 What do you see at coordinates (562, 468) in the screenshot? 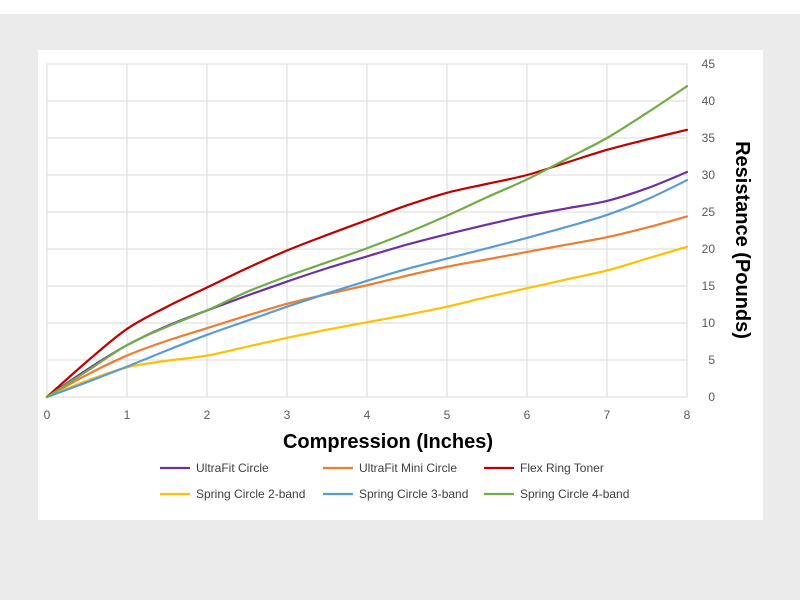
I see `legend-label: Flex Ring Toner` at bounding box center [562, 468].